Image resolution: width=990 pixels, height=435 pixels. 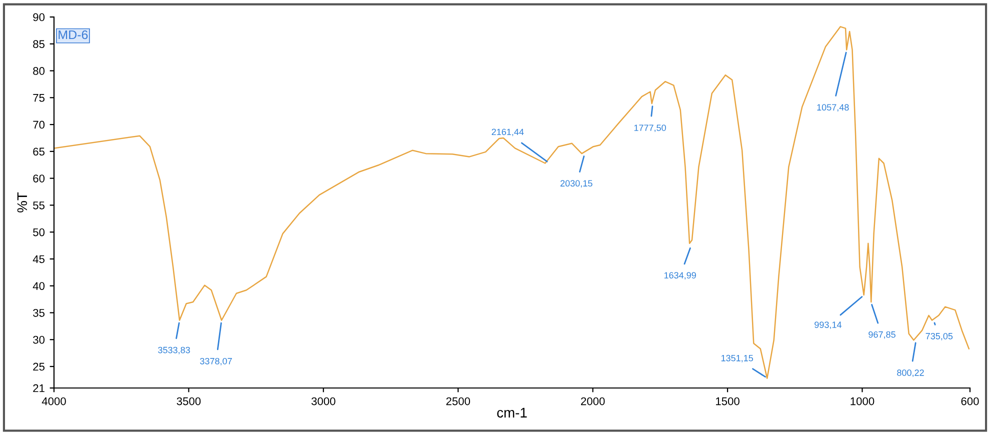 What do you see at coordinates (216, 362) in the screenshot?
I see `annotation: 3378,07` at bounding box center [216, 362].